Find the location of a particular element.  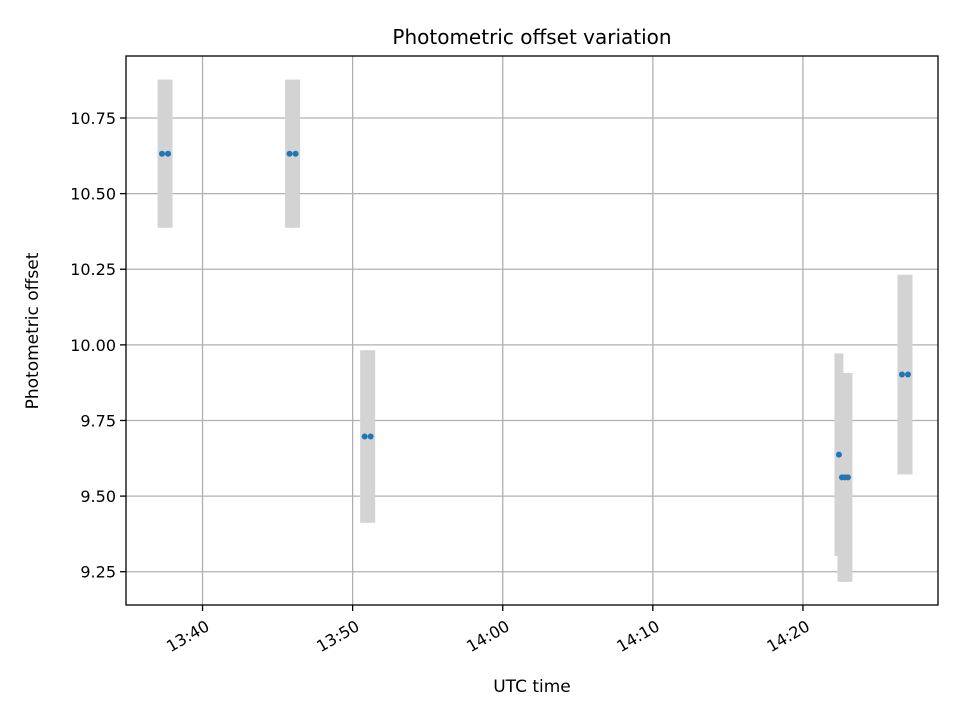

y-tick-label: 9.25 is located at coordinates (98, 572).